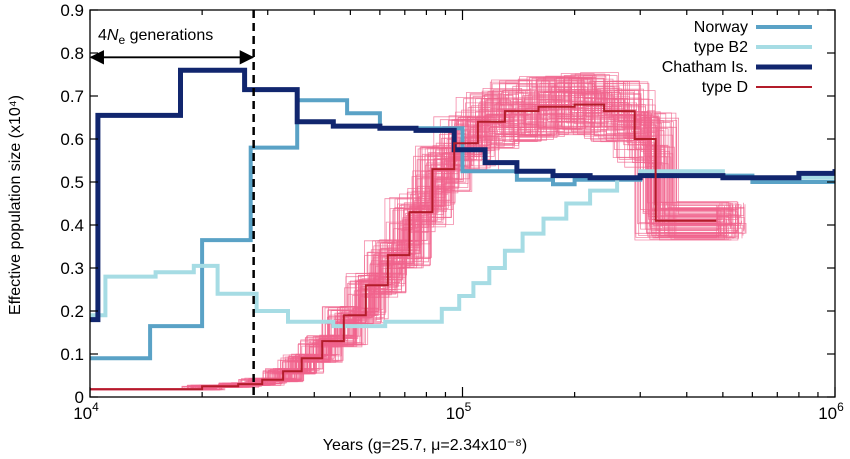 The width and height of the screenshot is (850, 459). Describe the element at coordinates (725, 87) in the screenshot. I see `legend-label: type D` at that location.